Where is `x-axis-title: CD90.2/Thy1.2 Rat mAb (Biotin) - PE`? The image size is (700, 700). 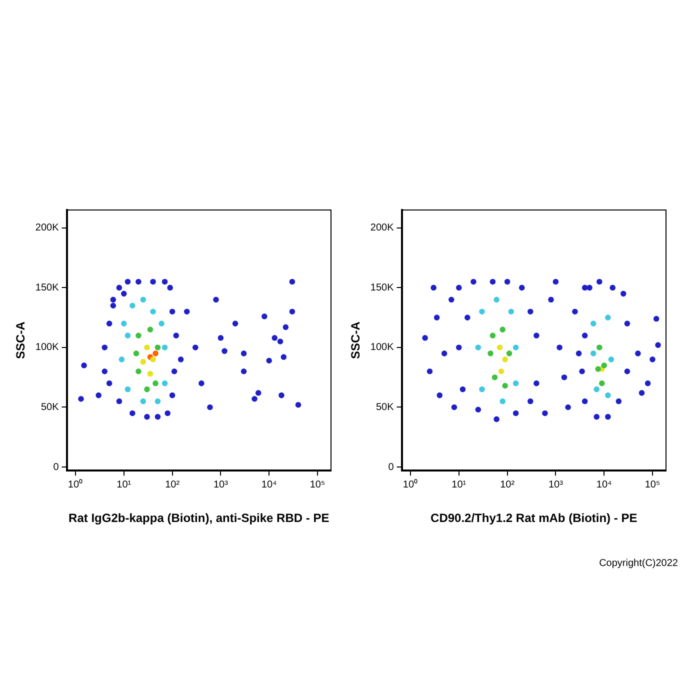
x-axis-title: CD90.2/Thy1.2 Rat mAb (Biotin) - PE is located at coordinates (534, 518).